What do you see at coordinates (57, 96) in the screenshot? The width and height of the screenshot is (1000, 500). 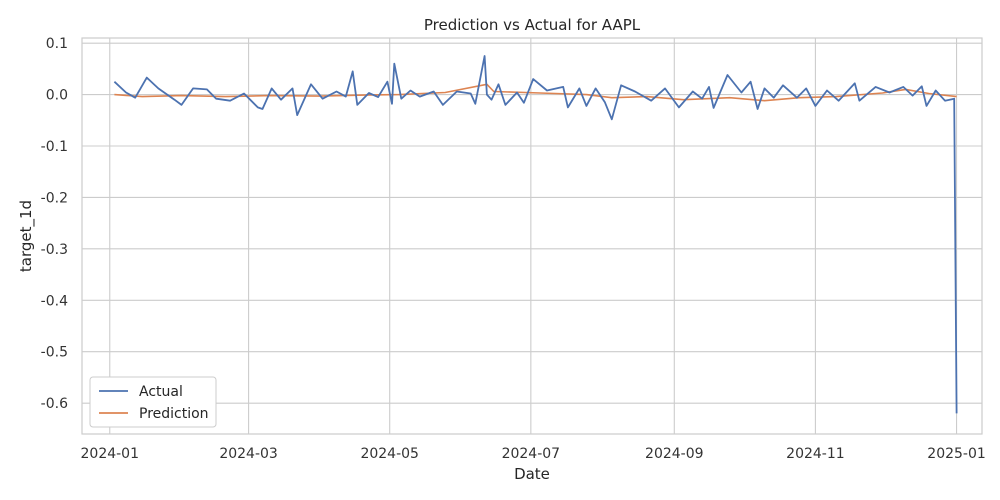 I see `y-tick-label: 0.0` at bounding box center [57, 96].